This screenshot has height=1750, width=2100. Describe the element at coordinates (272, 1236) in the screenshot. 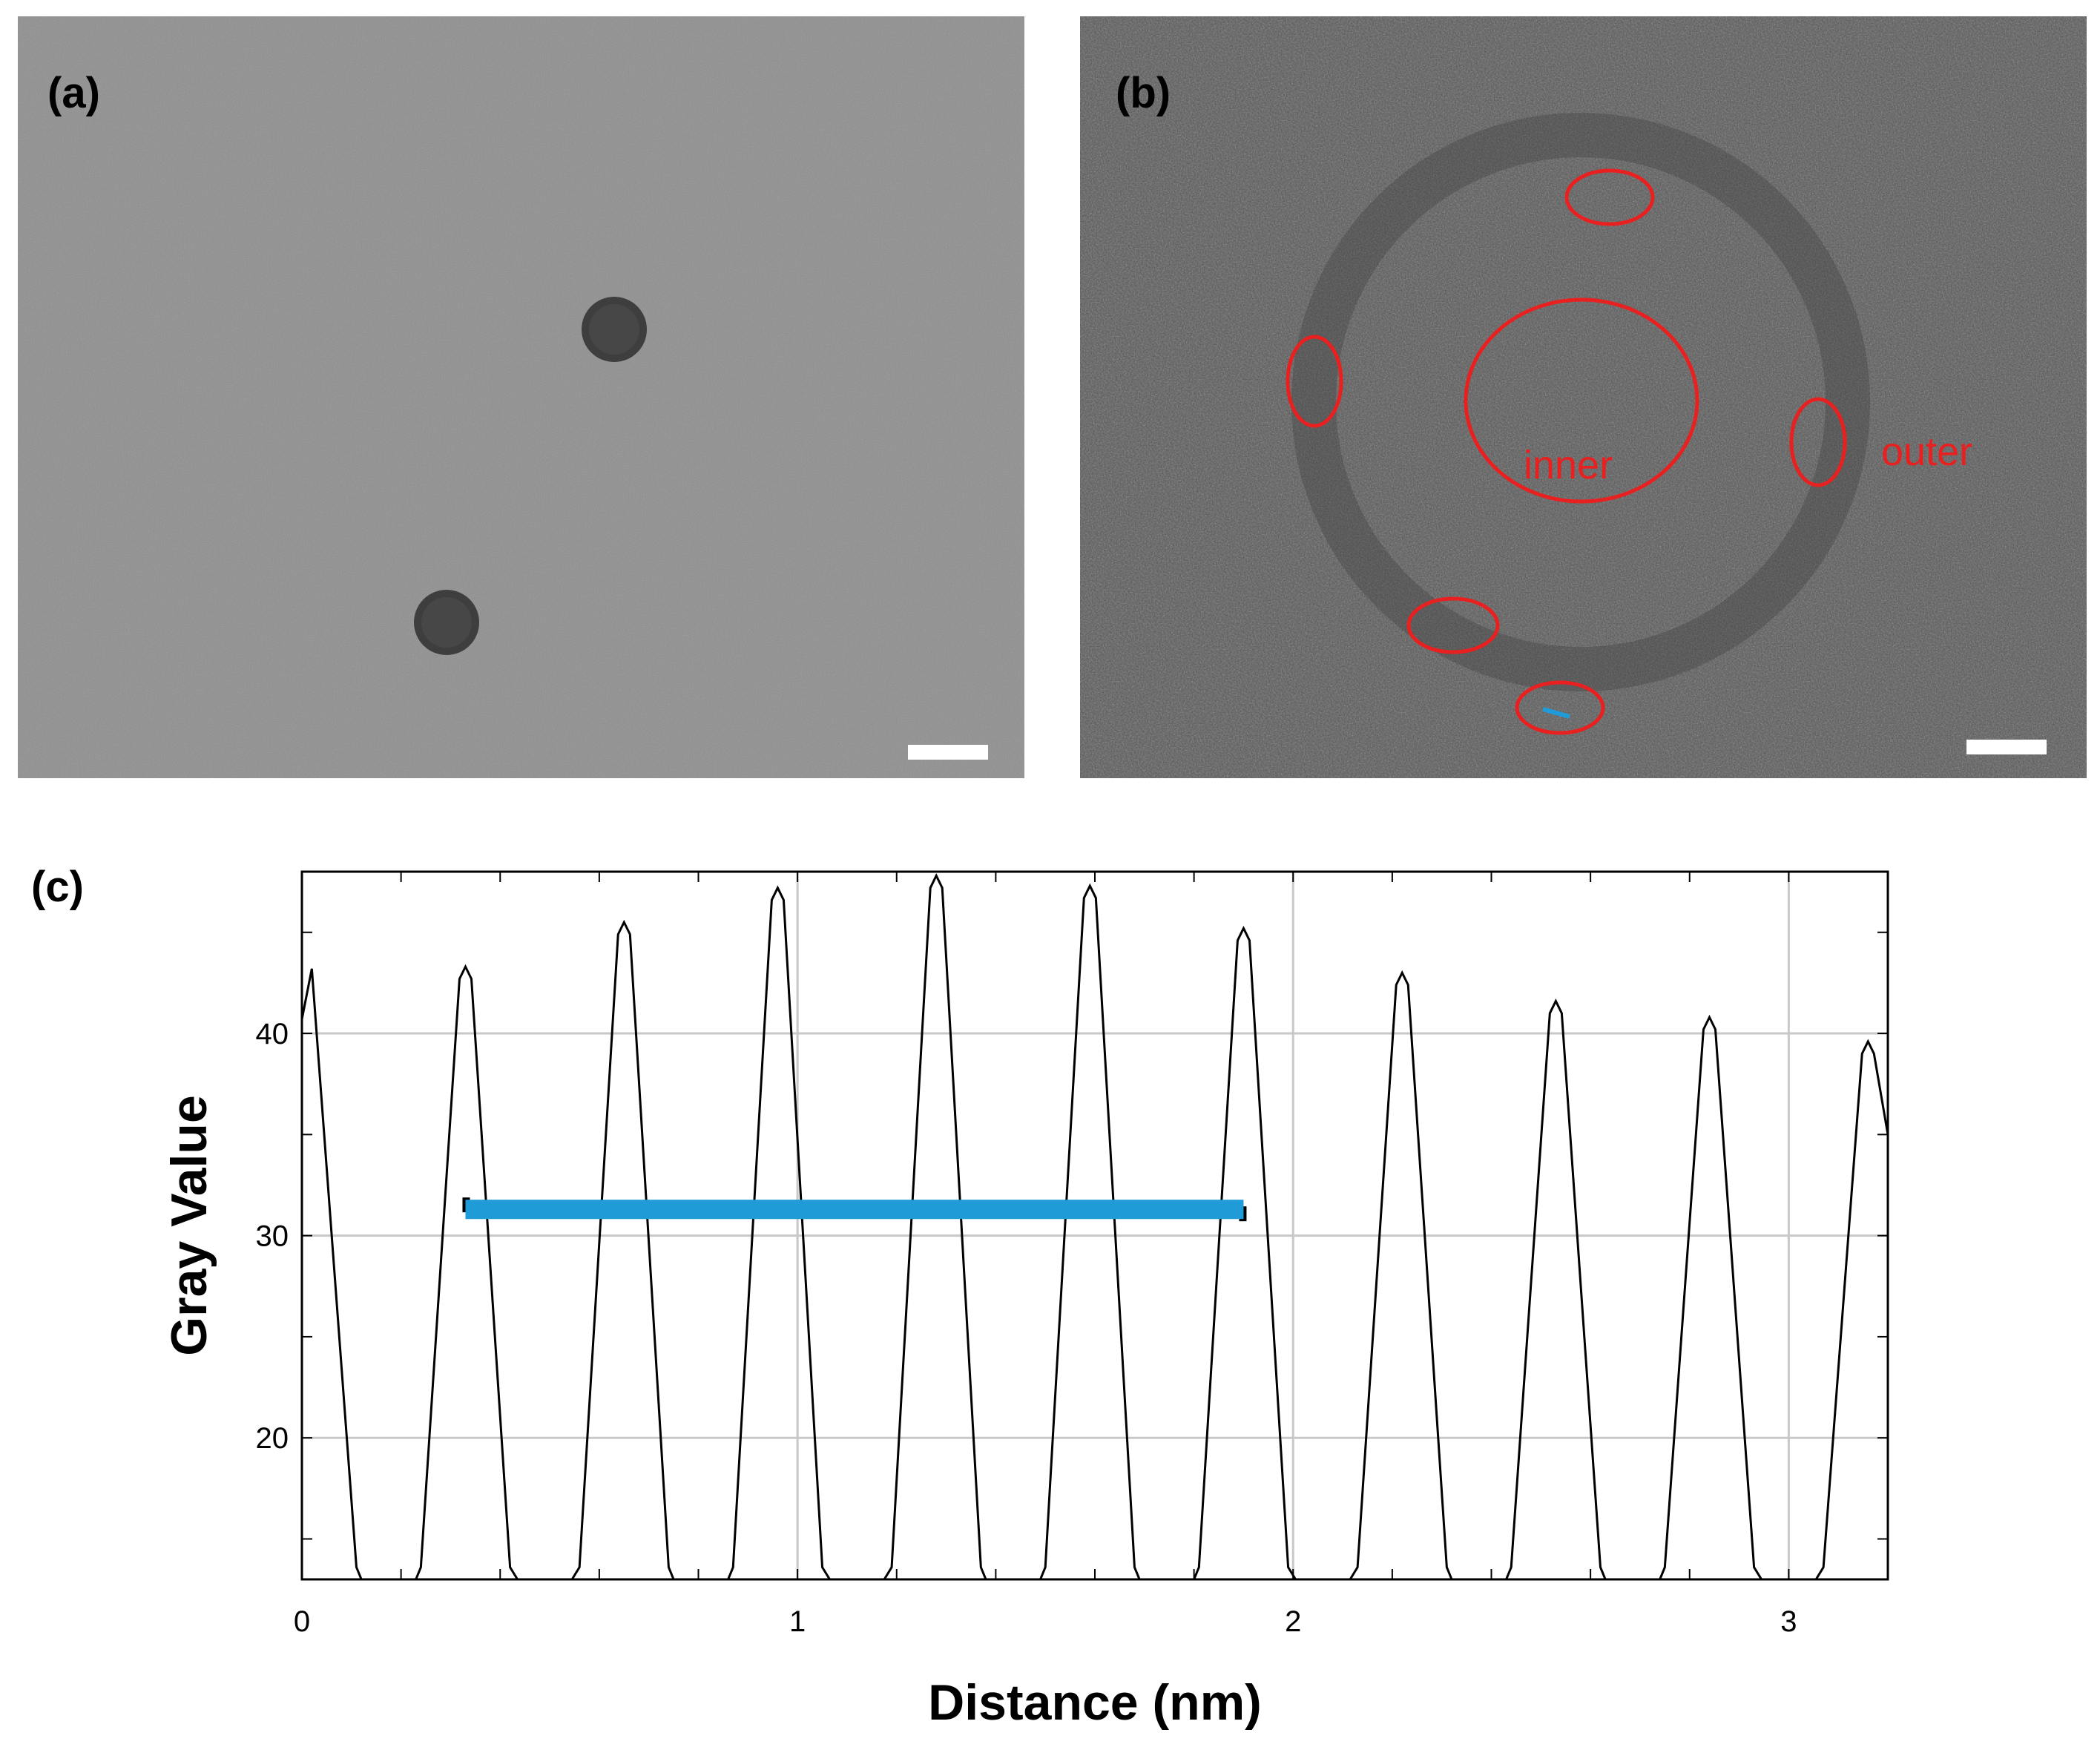

I see `y-tick-label: 30` at that location.